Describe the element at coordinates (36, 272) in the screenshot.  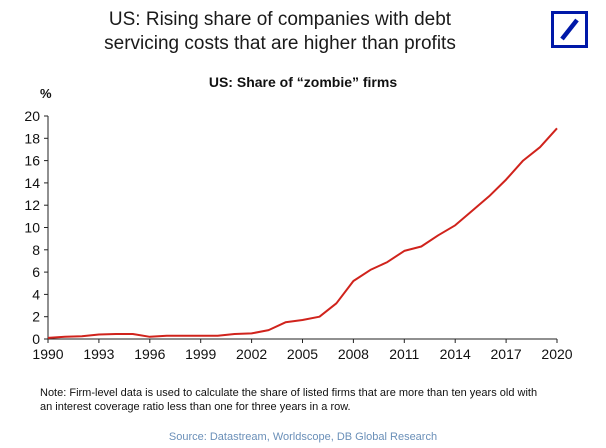
I see `y-tick-label: 6` at that location.